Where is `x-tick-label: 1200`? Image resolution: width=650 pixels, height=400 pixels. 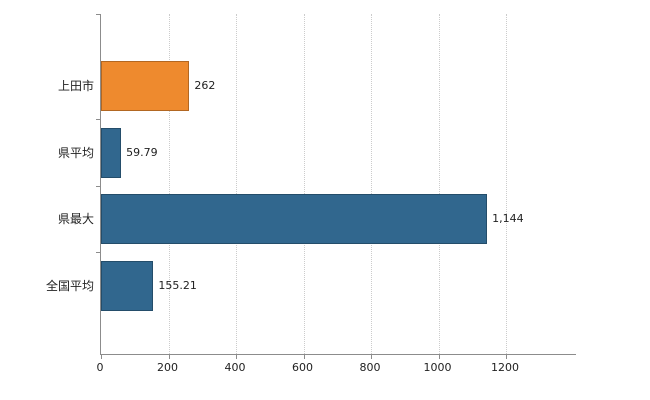 x-tick-label: 1200 is located at coordinates (505, 367).